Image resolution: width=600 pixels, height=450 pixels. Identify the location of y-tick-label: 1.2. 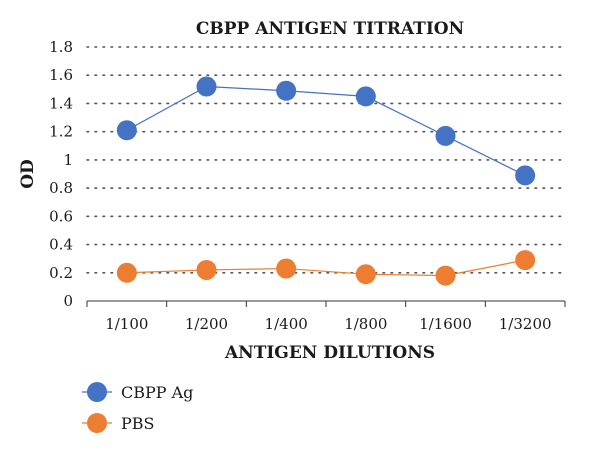
(61, 132).